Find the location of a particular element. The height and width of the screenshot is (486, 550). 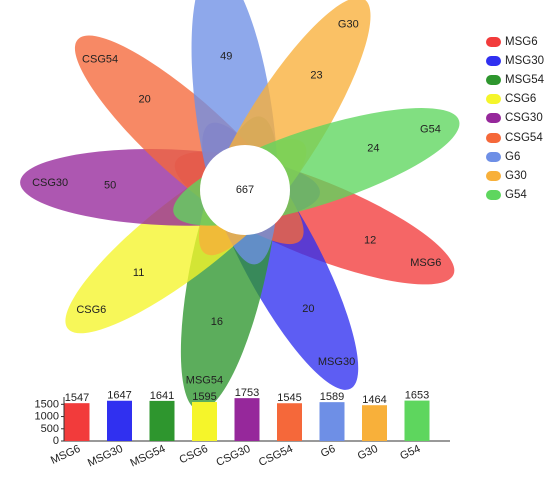

petal-value-msg30: 20 is located at coordinates (308, 309).